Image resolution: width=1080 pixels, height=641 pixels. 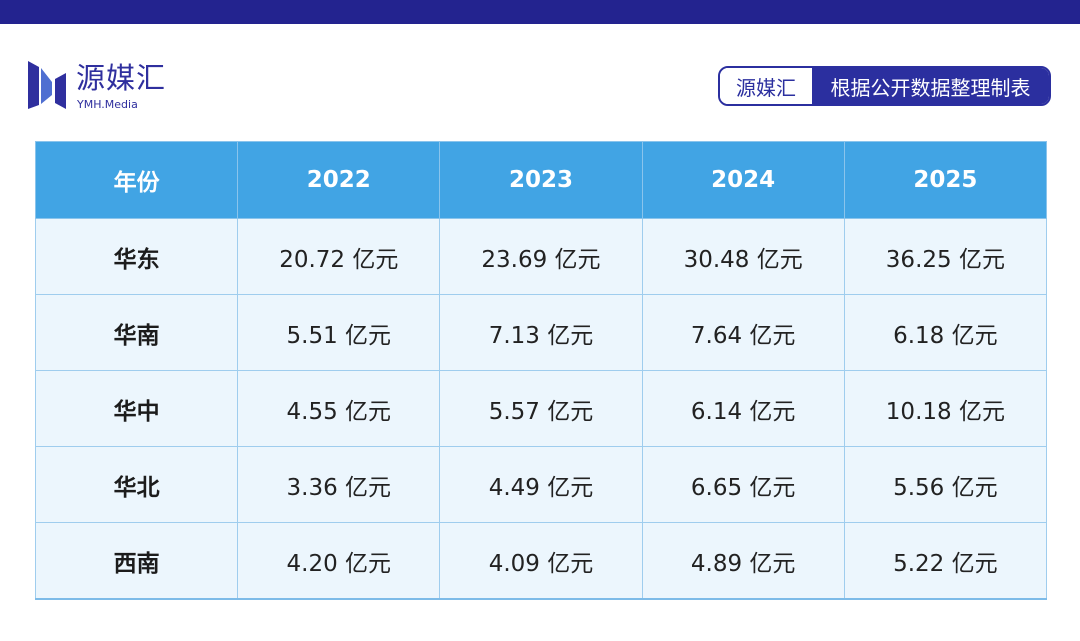 I want to click on table-cell: 4.09 亿元, so click(x=541, y=561).